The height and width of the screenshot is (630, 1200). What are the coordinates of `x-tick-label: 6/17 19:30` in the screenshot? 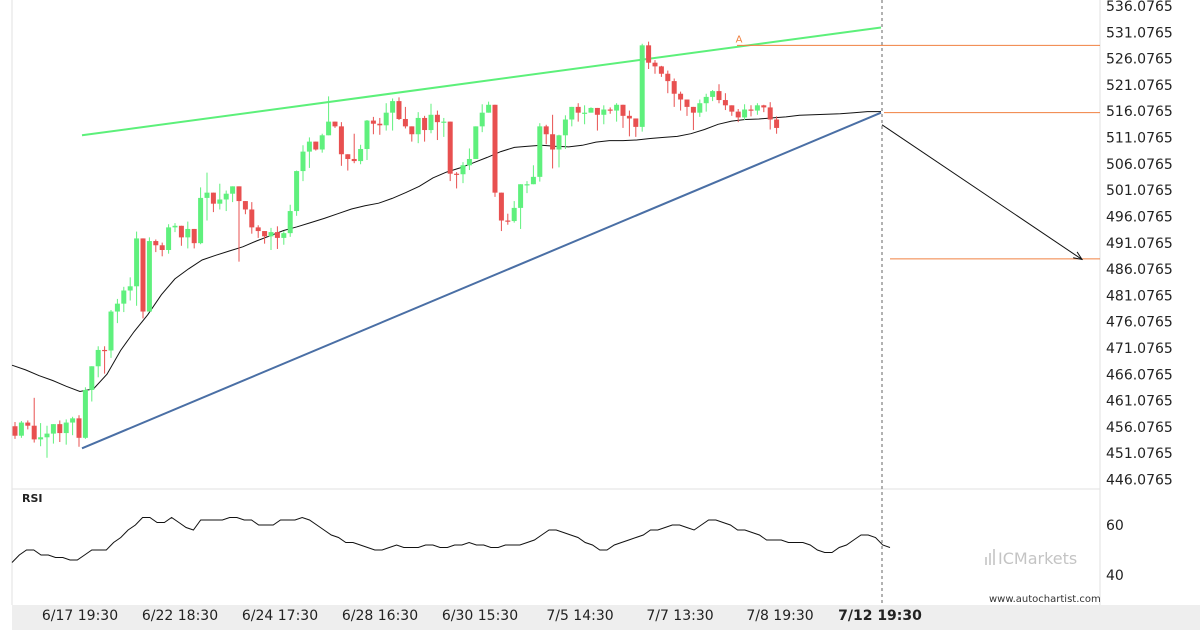 It's located at (80, 616).